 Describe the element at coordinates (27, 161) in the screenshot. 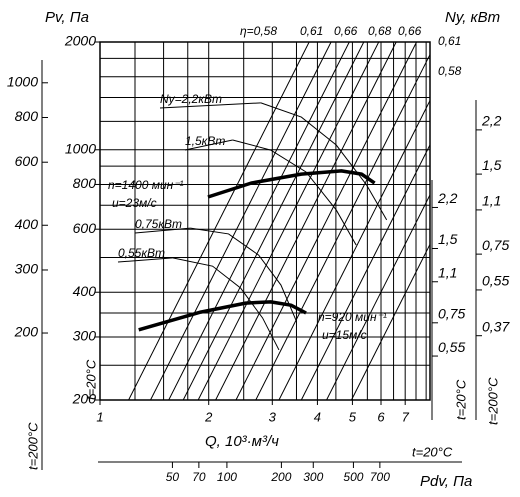

I see `y-outer-tick-label: 600` at that location.